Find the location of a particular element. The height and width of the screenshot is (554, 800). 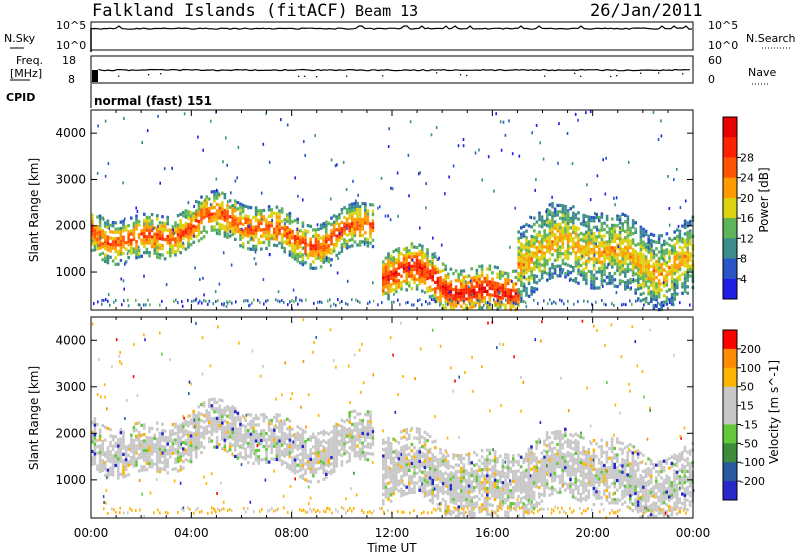

freq-panel: Freq. [MHz] 18 8 60 0 Nave is located at coordinates (393, 70).